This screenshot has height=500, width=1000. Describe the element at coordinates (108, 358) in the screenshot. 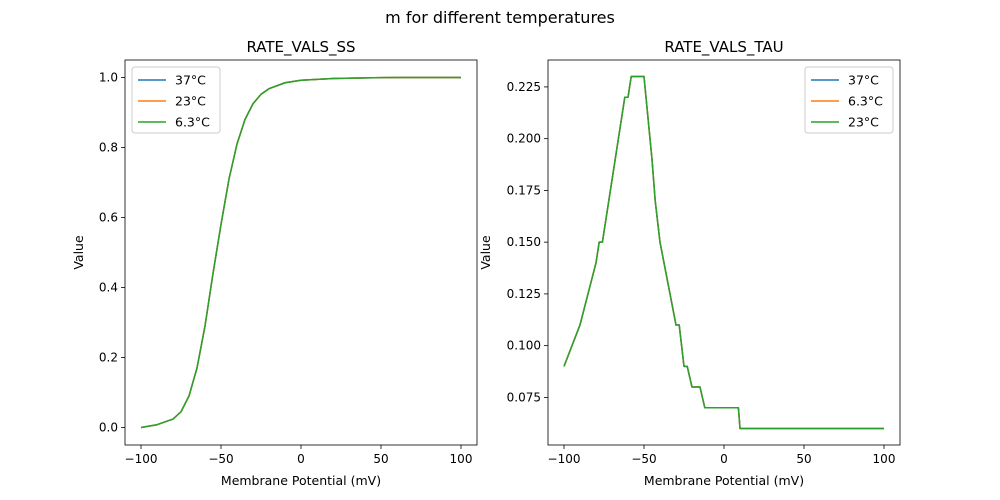

I see `y-tick-label: 0.2` at that location.